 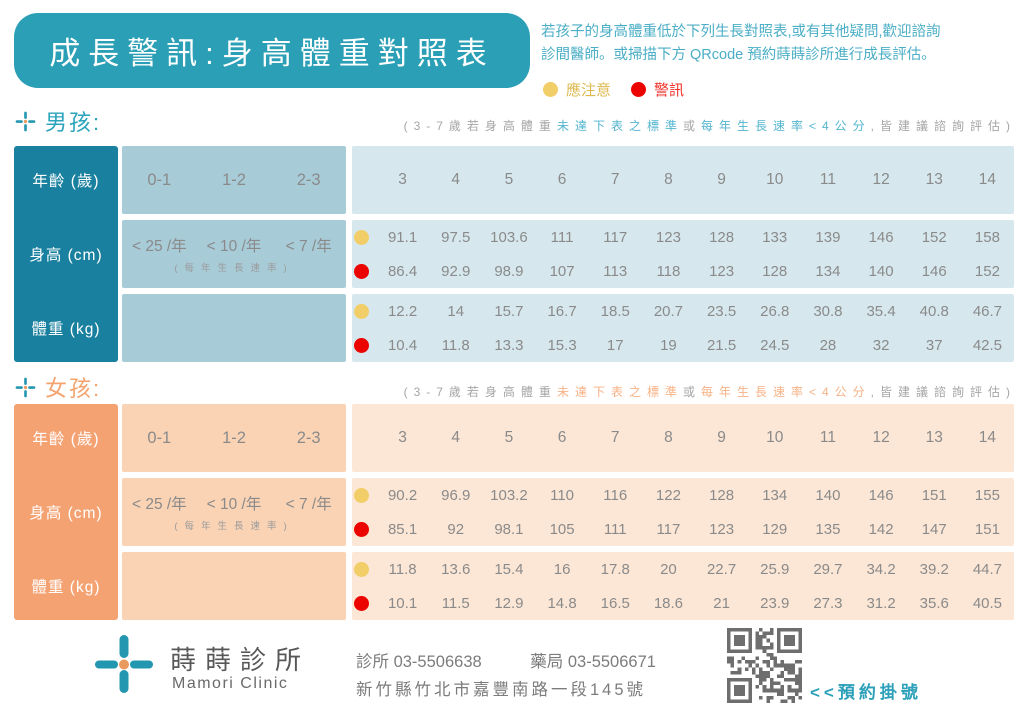 What do you see at coordinates (987, 495) in the screenshot?
I see `value-cell: 155` at bounding box center [987, 495].